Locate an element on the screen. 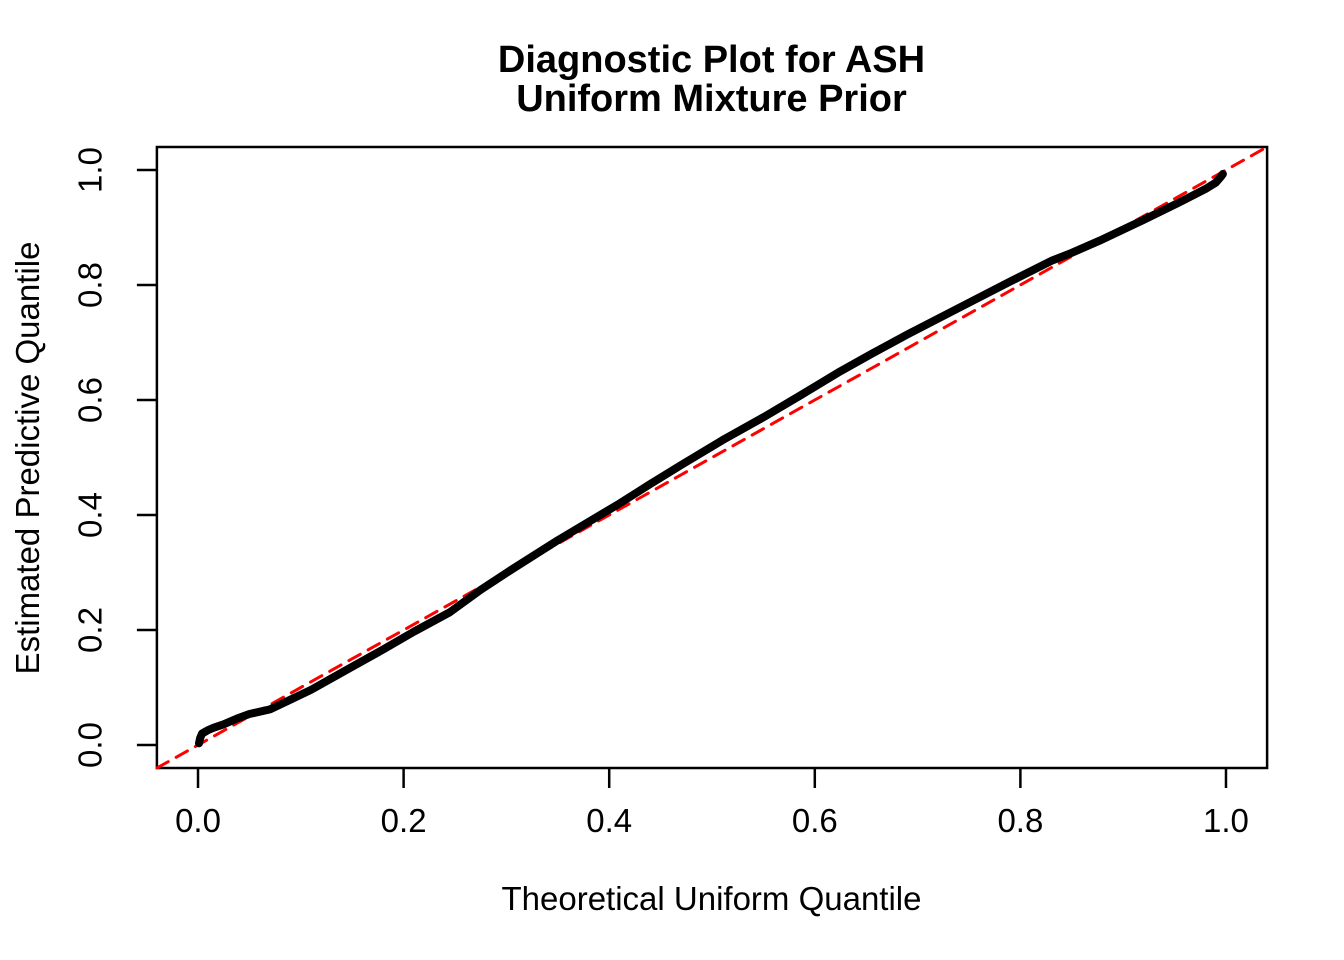  chart-title-line1: Diagnostic Plot for ASH is located at coordinates (711, 60).